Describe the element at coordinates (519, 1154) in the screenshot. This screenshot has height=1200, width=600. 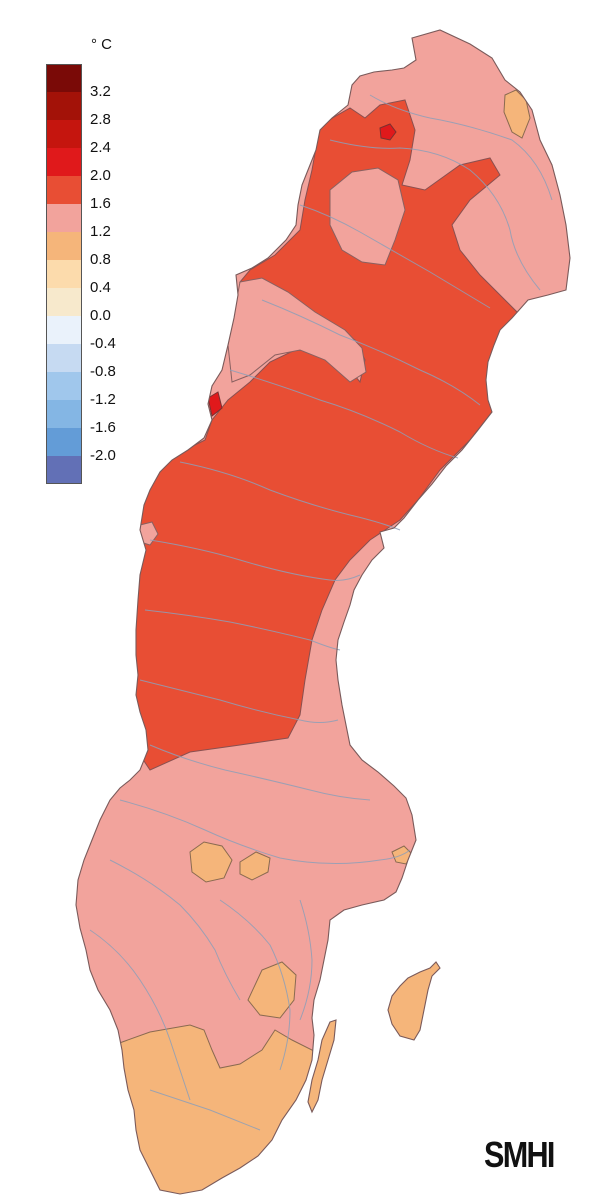
I see `smhi-logo: SMHI` at that location.